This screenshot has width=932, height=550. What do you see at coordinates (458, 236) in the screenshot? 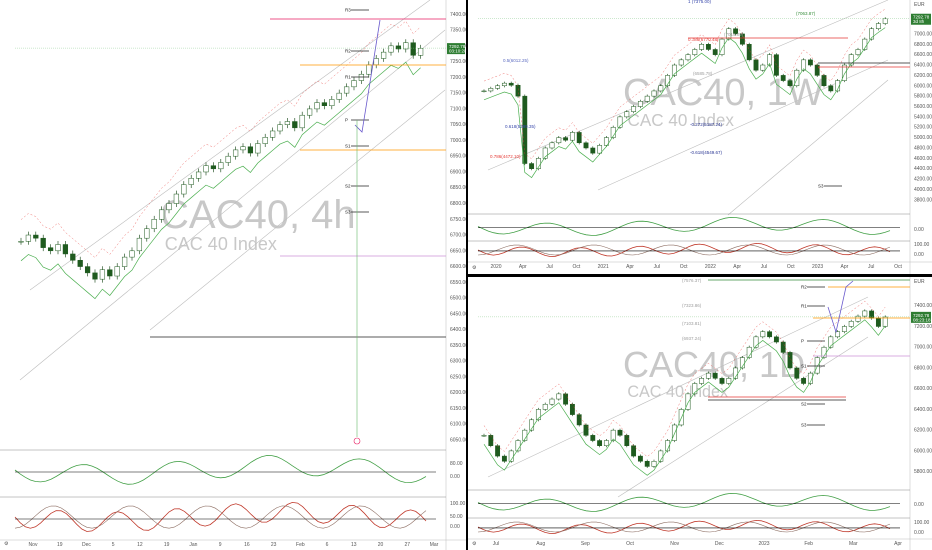
I see `y-tick-label: 6700.00` at bounding box center [458, 236].